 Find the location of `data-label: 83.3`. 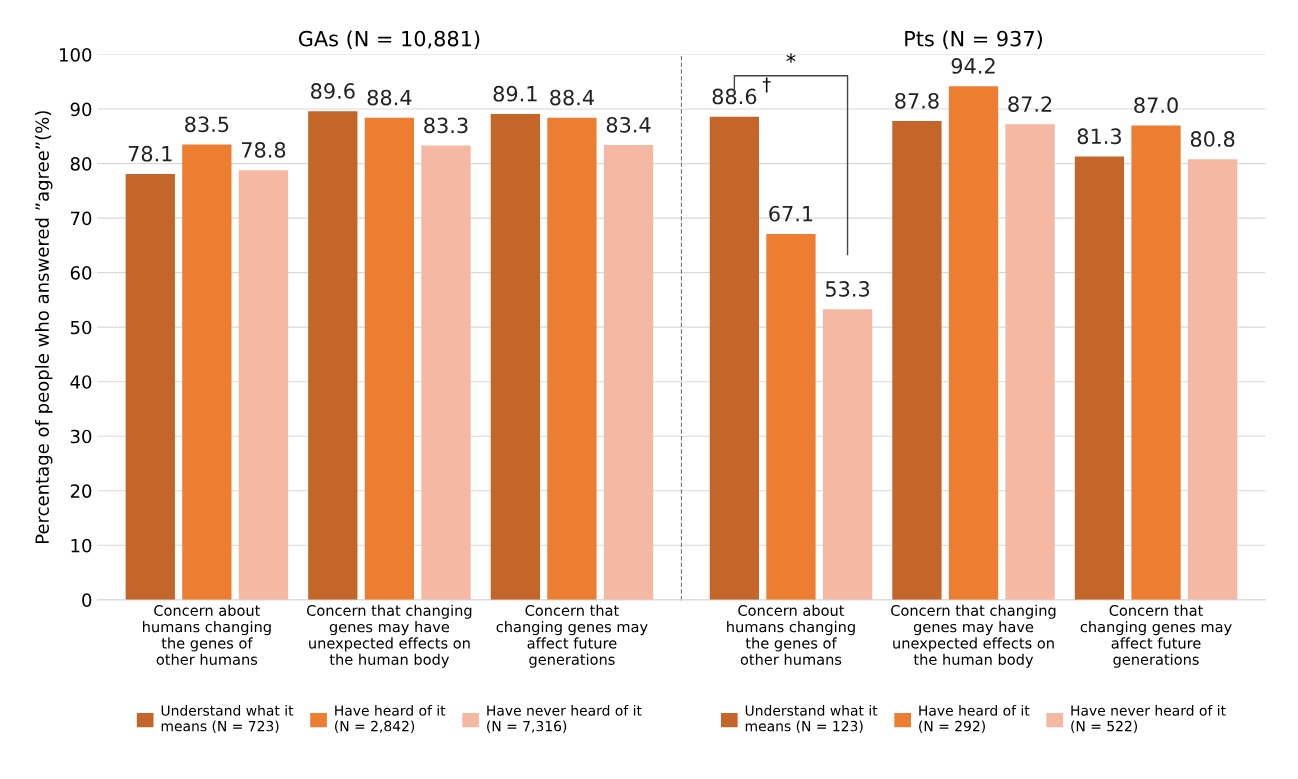

data-label: 83.3 is located at coordinates (446, 125).